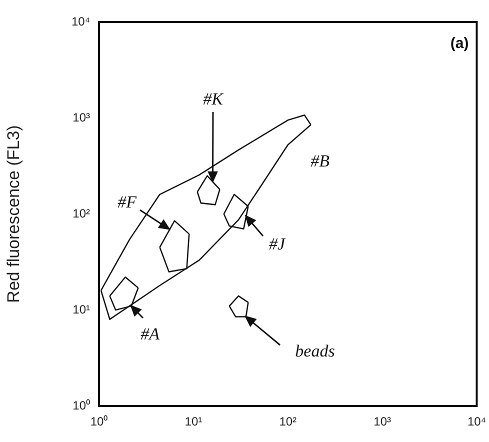 Image resolution: width=489 pixels, height=442 pixels. What do you see at coordinates (81, 405) in the screenshot?
I see `y-tick-label: 10⁰` at bounding box center [81, 405].